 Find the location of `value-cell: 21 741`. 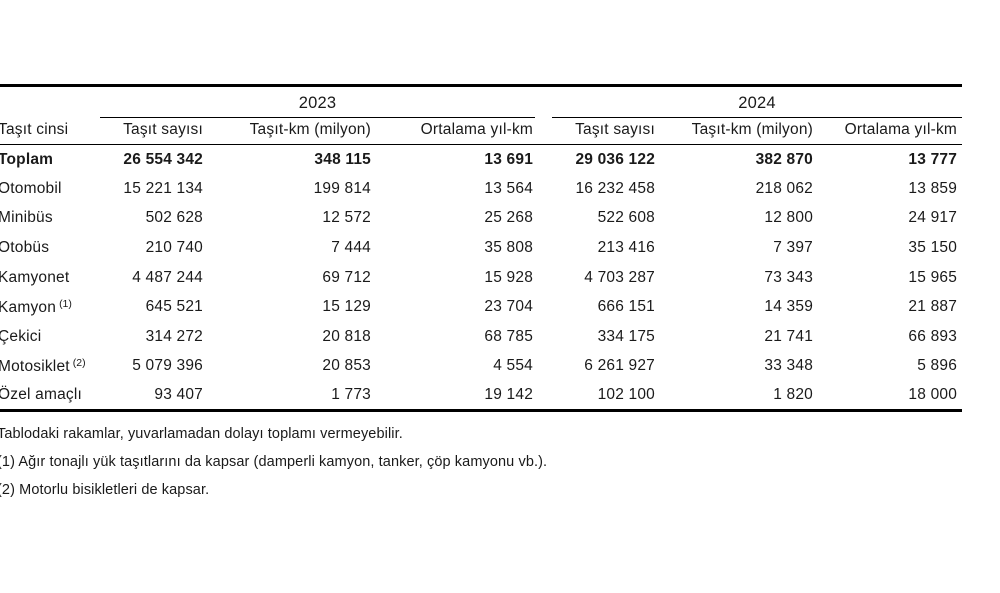

value-cell: 21 741 is located at coordinates (789, 336).